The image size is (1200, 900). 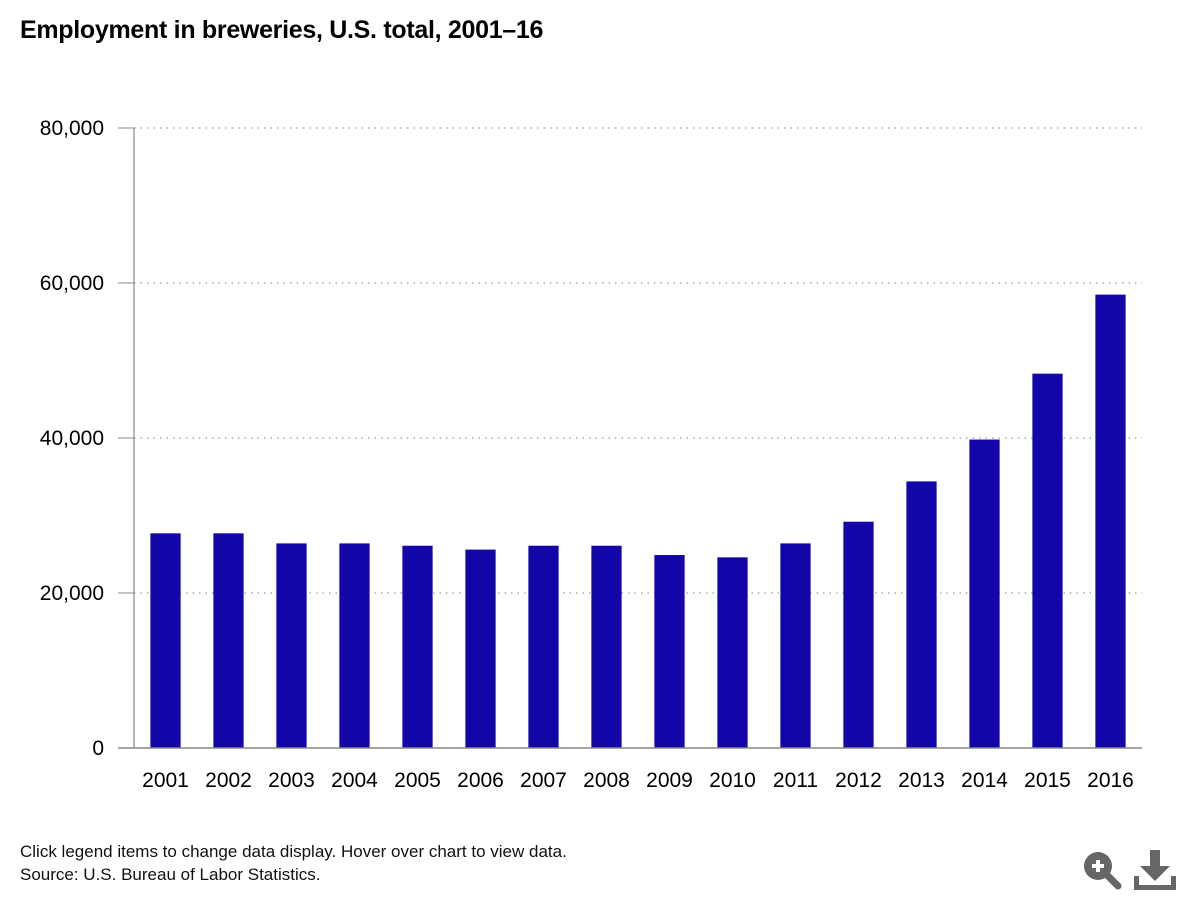 What do you see at coordinates (165, 640) in the screenshot?
I see `bar-2001` at bounding box center [165, 640].